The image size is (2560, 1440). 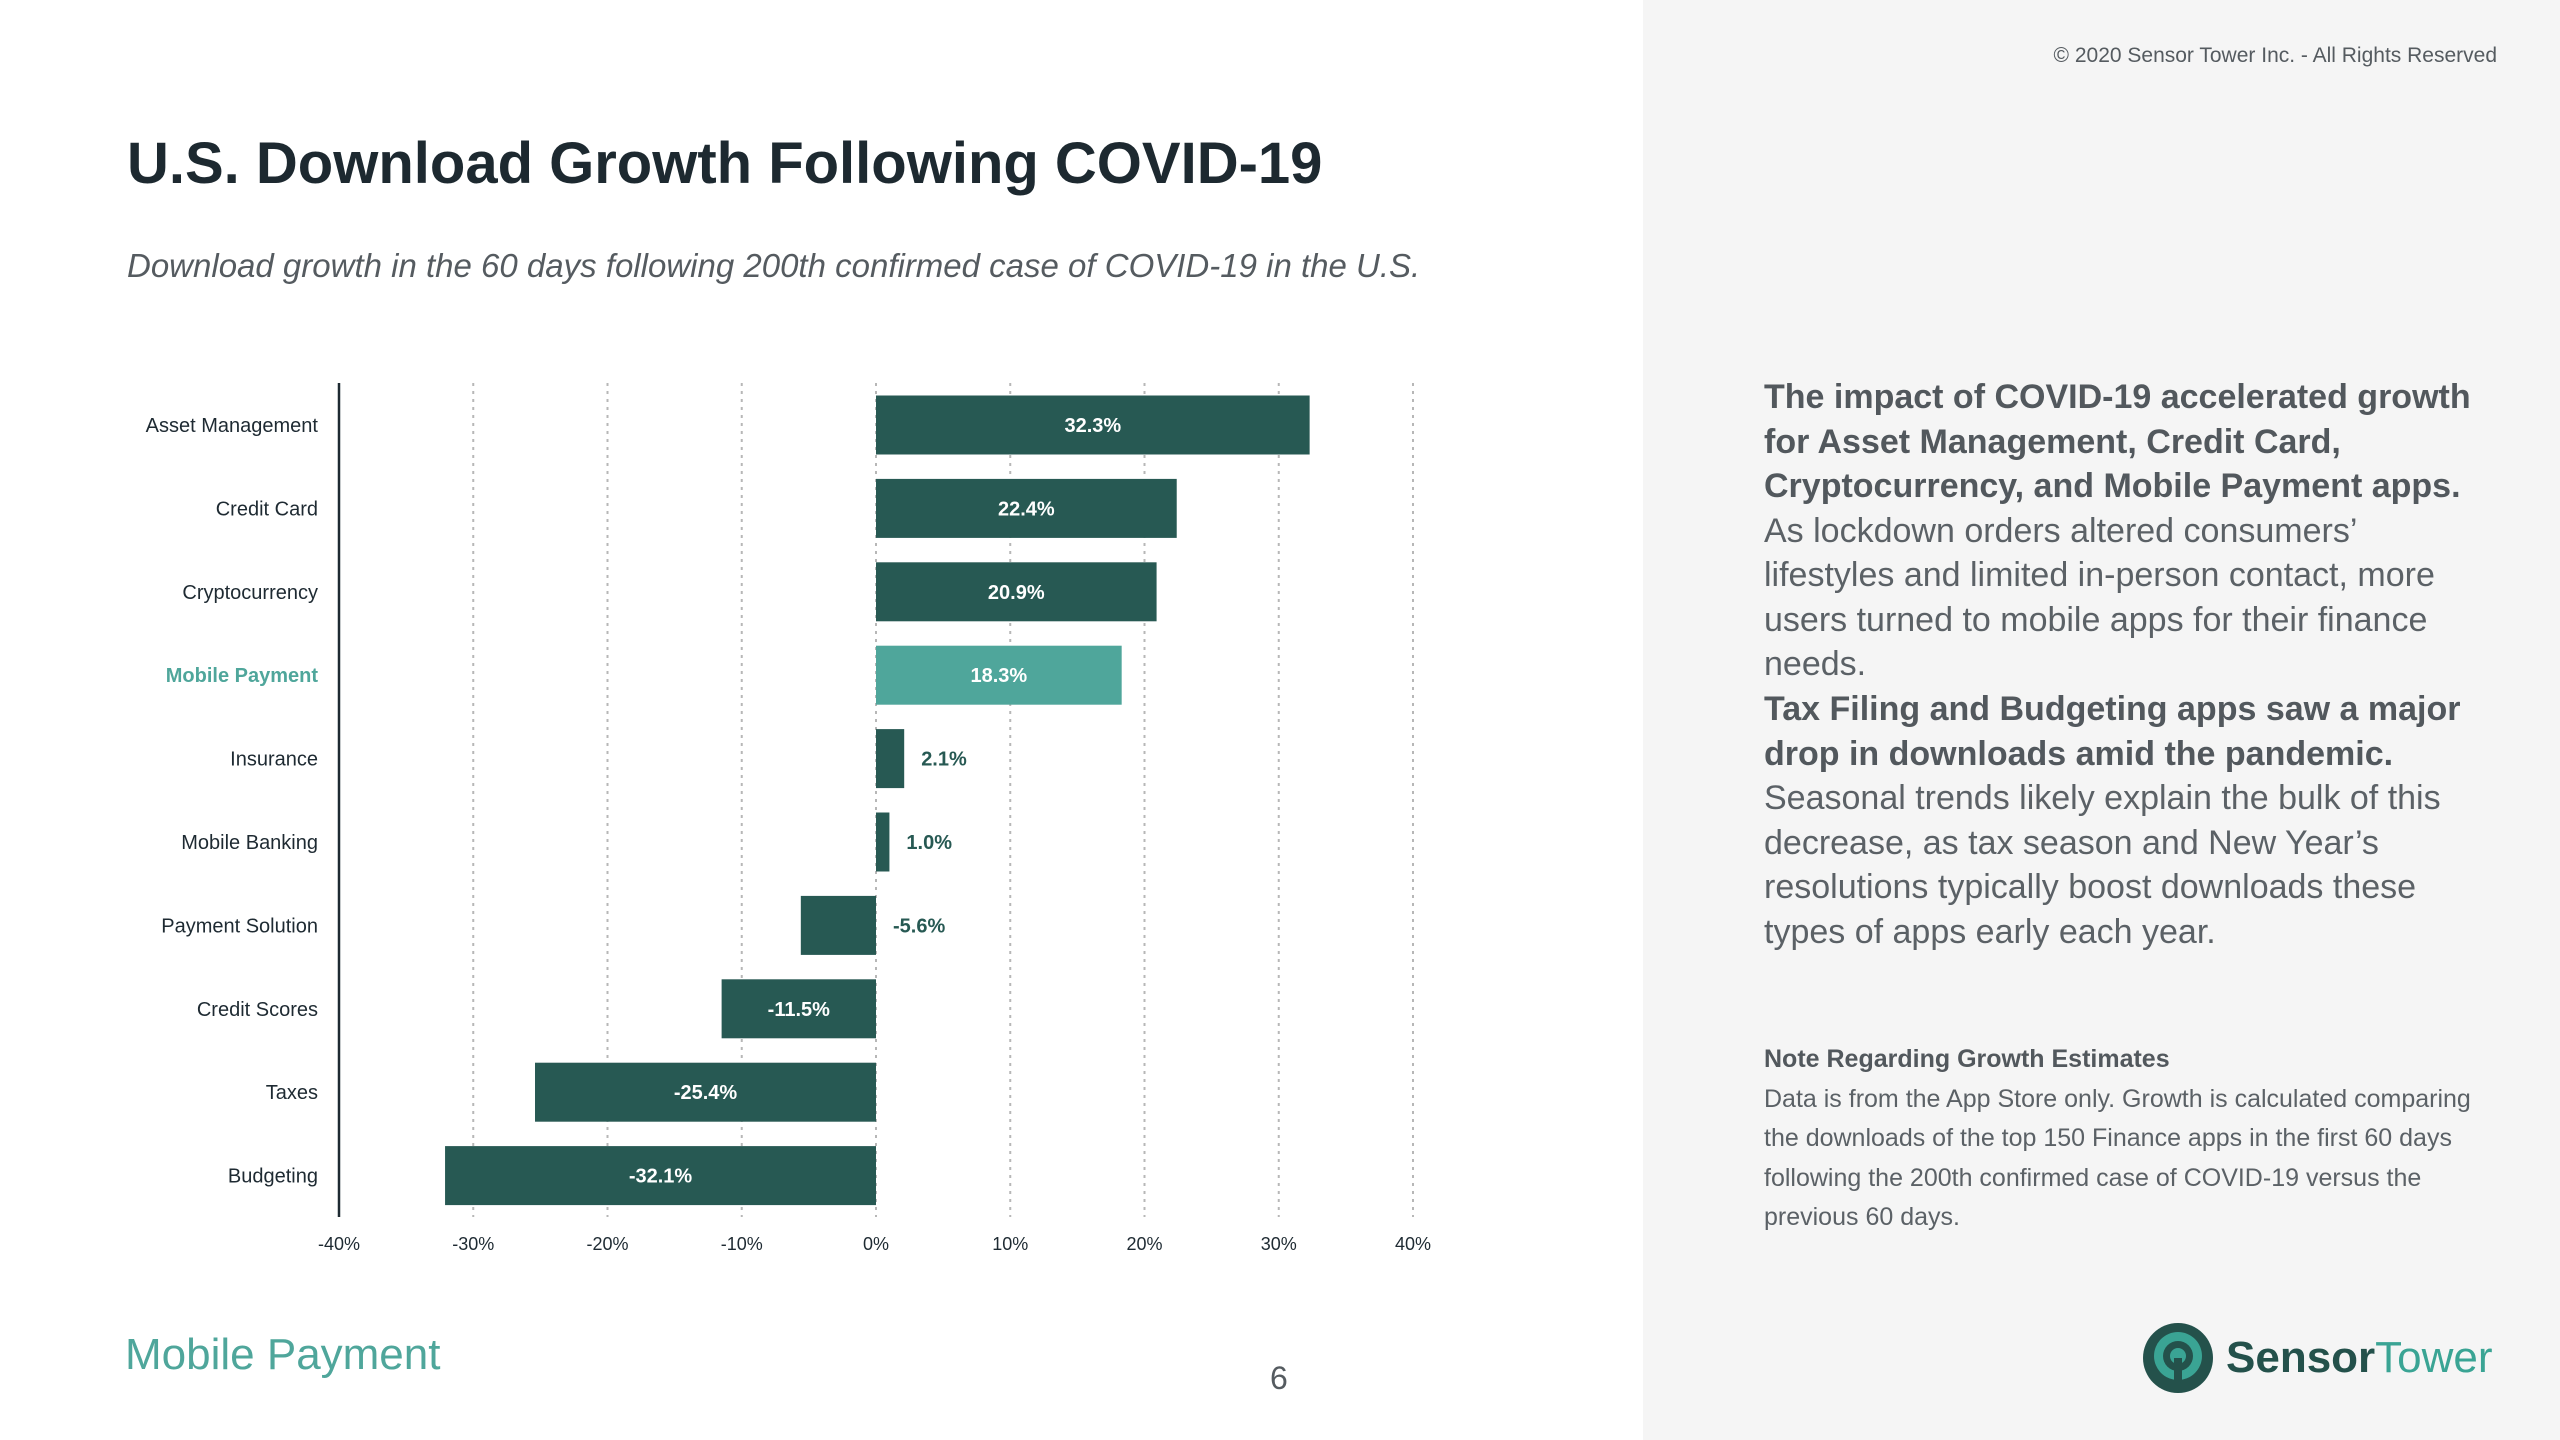 I want to click on footer-section-label: Mobile Payment, so click(x=283, y=1354).